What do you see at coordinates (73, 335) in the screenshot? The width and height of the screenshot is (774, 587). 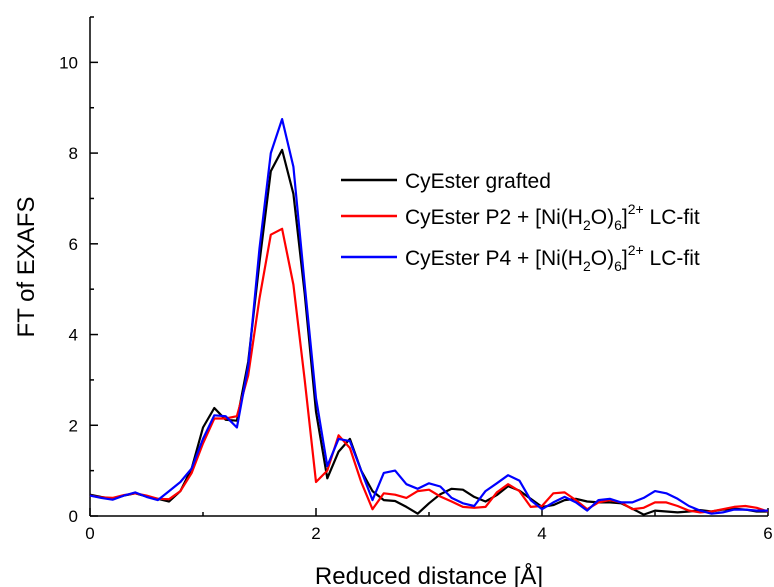 I see `y-tick-label: 4` at bounding box center [73, 335].